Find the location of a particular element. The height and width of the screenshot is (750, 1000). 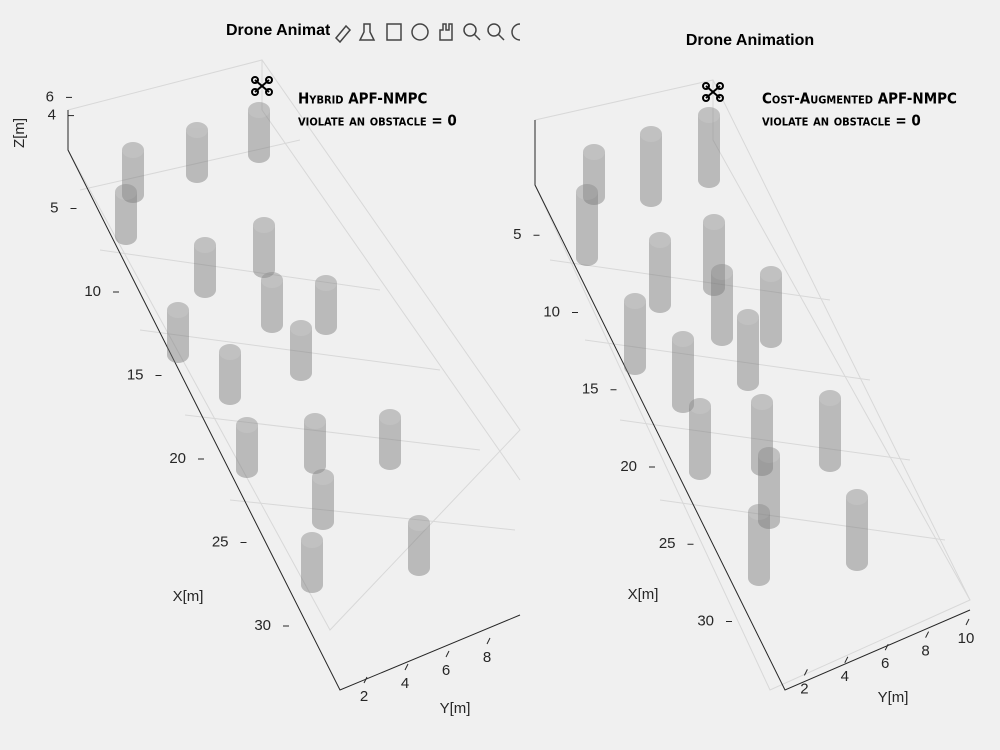

zoom-out-button is located at coordinates (494, 30).